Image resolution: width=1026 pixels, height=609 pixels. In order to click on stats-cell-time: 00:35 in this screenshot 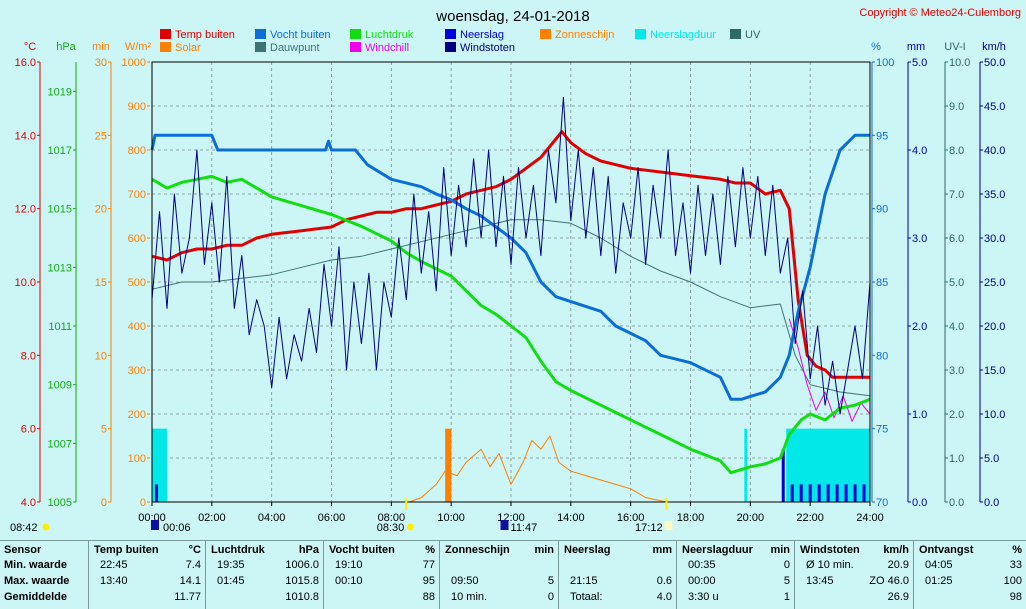, I will do `click(702, 565)`.